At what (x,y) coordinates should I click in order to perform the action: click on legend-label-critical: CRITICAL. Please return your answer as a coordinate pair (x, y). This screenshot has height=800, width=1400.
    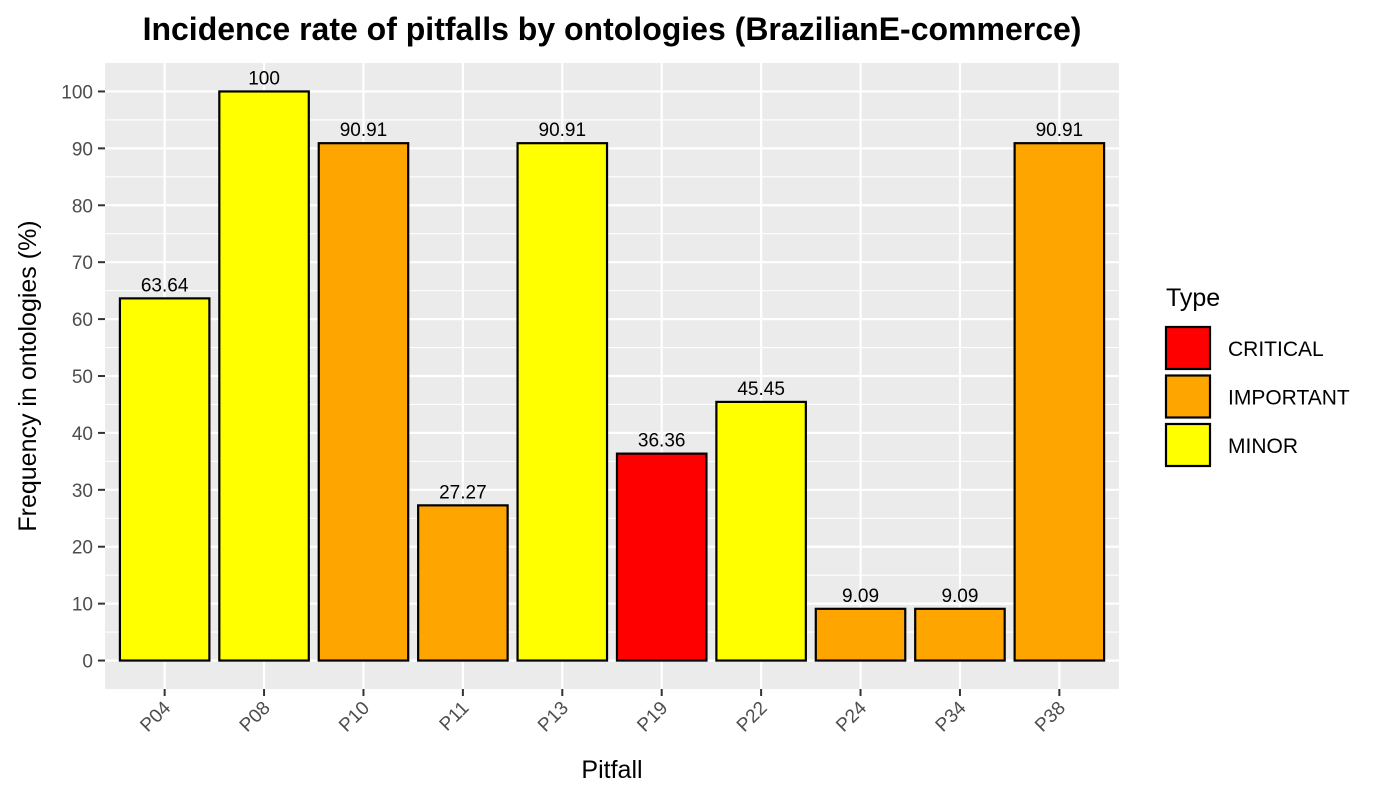
    Looking at the image, I should click on (1276, 349).